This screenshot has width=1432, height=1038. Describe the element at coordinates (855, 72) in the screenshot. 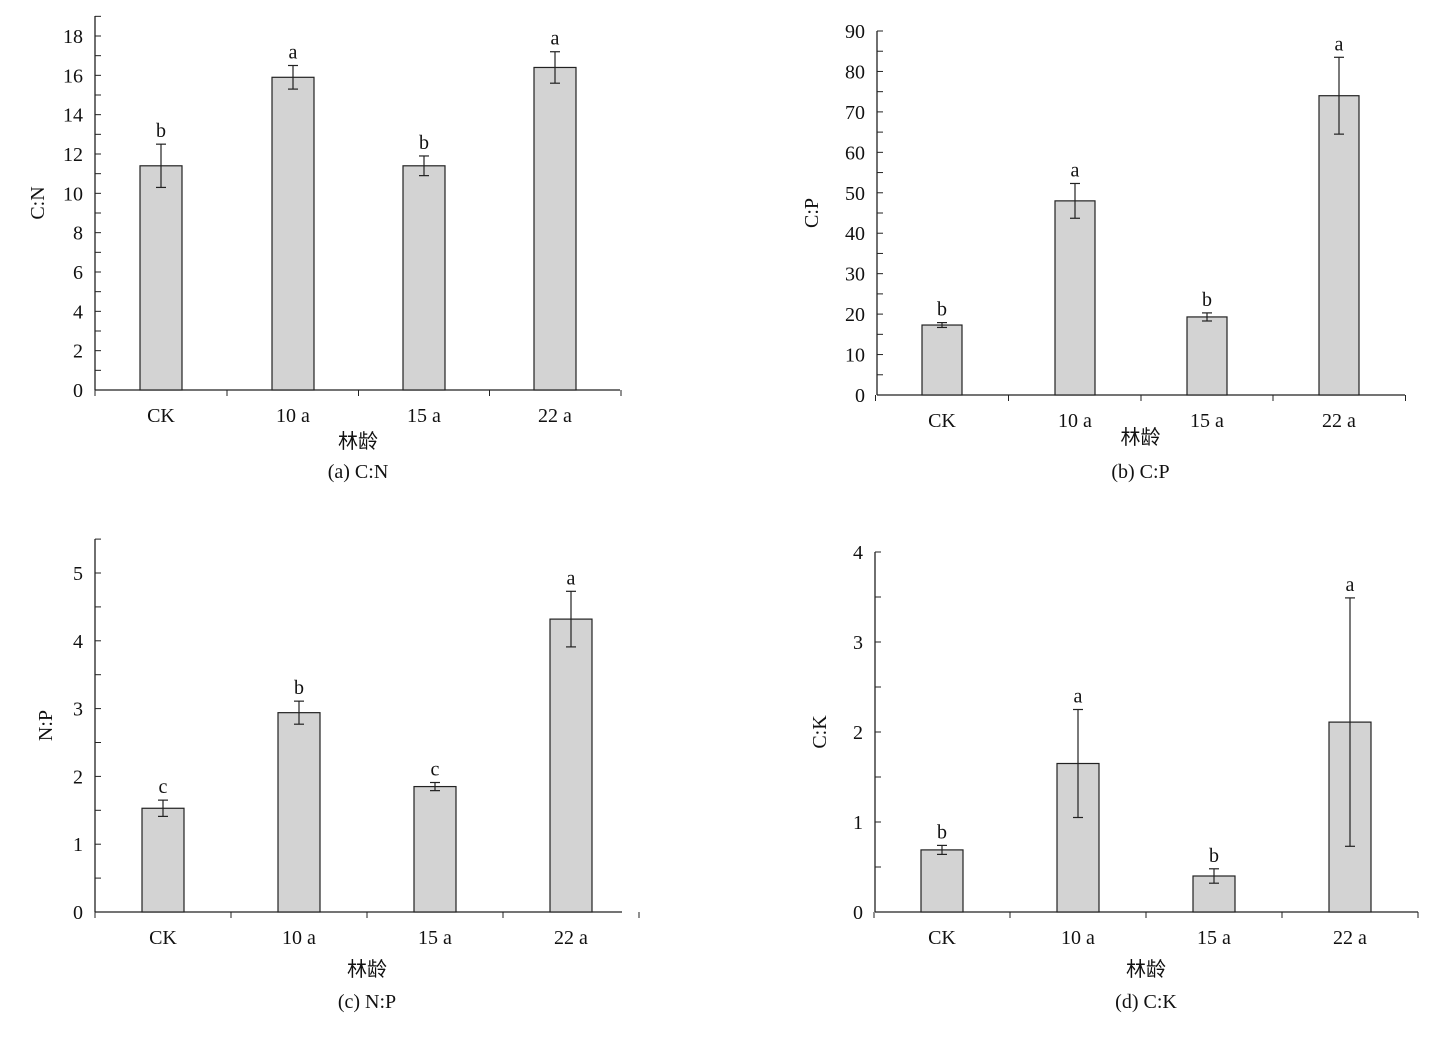

I see `y-tick-label: 80` at that location.